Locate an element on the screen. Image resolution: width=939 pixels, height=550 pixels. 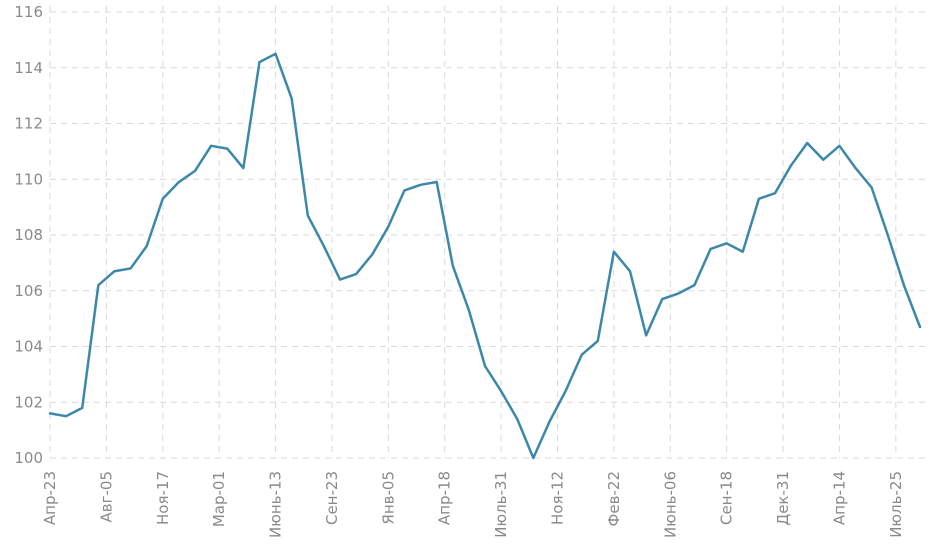
x-tick-label: Июнь-06 is located at coordinates (670, 504).